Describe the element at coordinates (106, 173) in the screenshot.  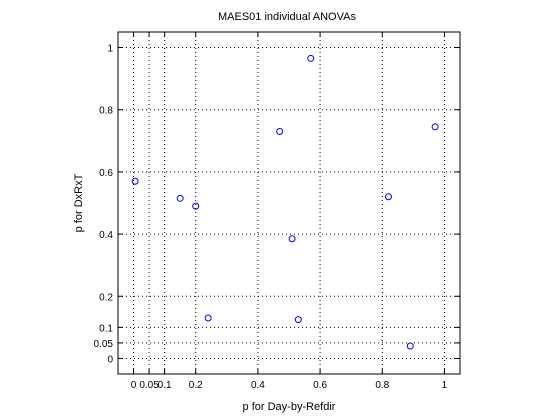
I see `y-tick-label: 0.6` at that location.